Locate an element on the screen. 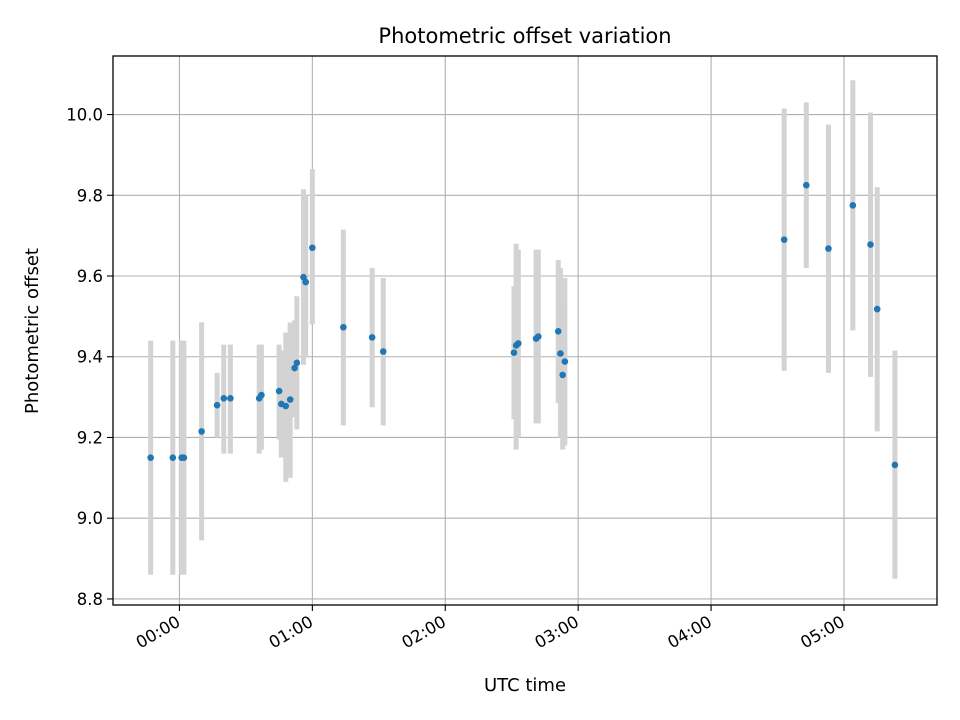 Image resolution: width=960 pixels, height=720 pixels. y-tick-label: 10.0 is located at coordinates (84, 115).